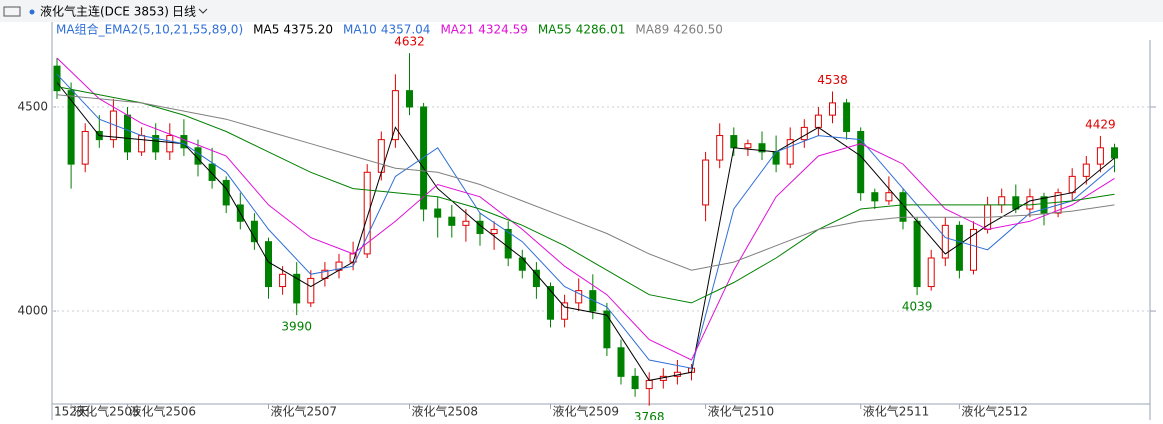 Image resolution: width=1163 pixels, height=424 pixels. What do you see at coordinates (360, 30) in the screenshot?
I see `legend-name: MA10` at bounding box center [360, 30].